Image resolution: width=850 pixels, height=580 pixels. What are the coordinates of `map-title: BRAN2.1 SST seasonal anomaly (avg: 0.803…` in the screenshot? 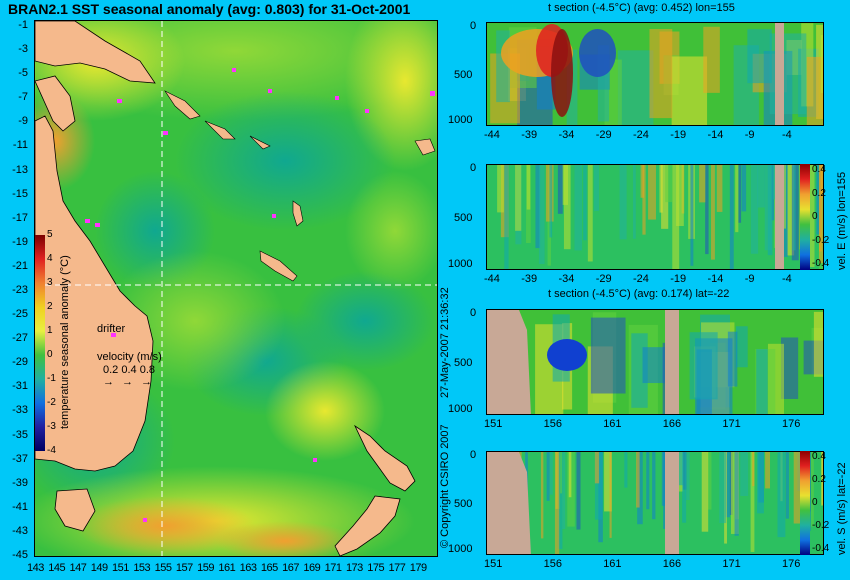 It's located at (209, 9).